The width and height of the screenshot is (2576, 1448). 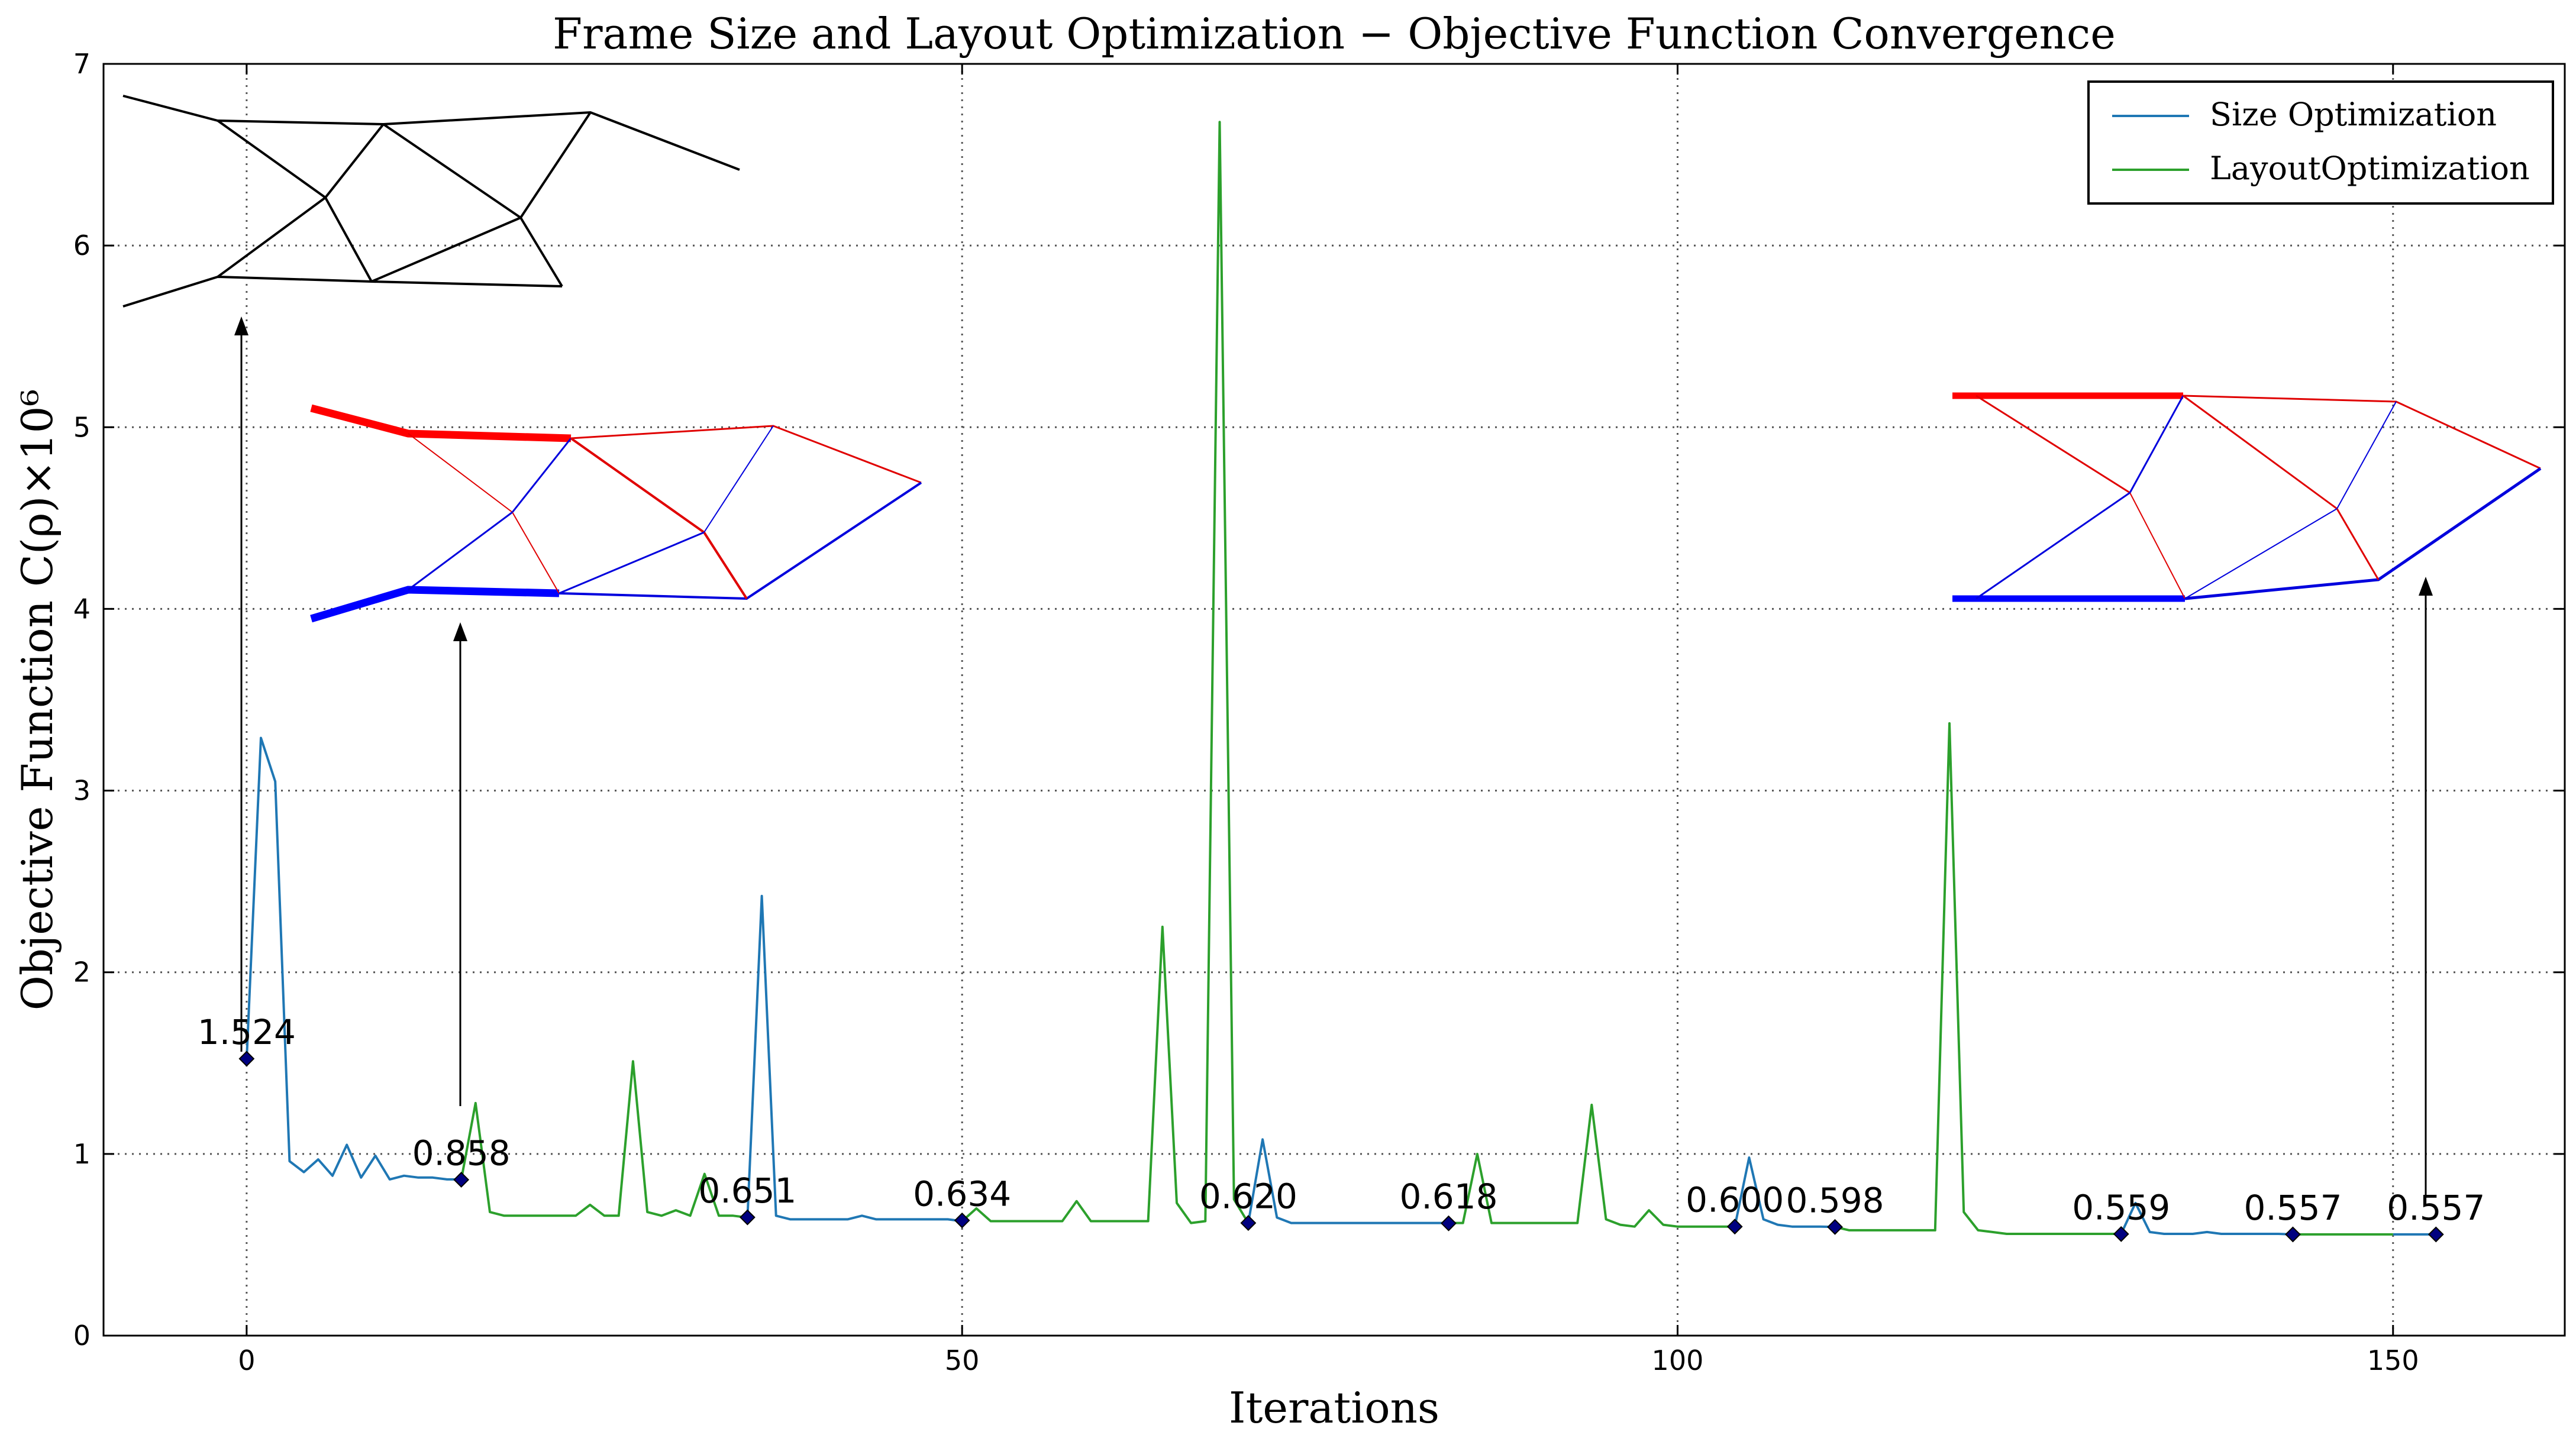 What do you see at coordinates (461, 1153) in the screenshot?
I see `data-point-label: 0.858` at bounding box center [461, 1153].